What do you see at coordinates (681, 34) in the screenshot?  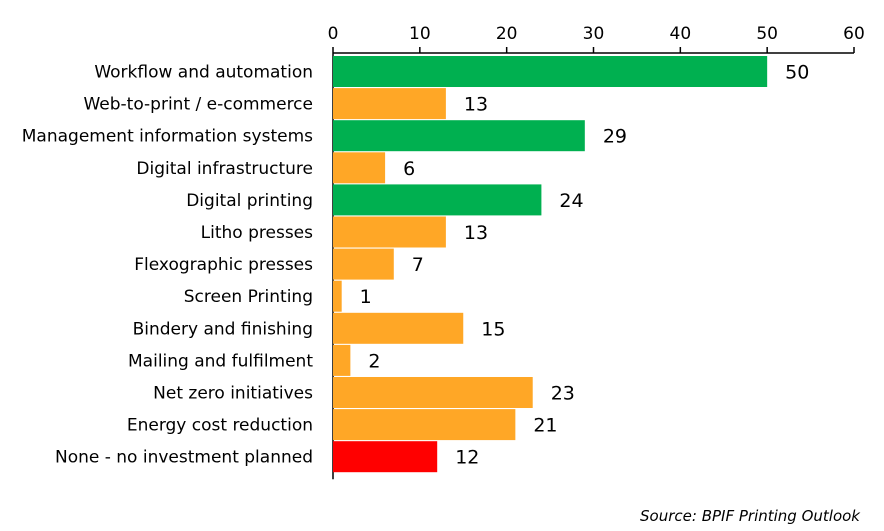 I see `x-tick-label: 40` at bounding box center [681, 34].